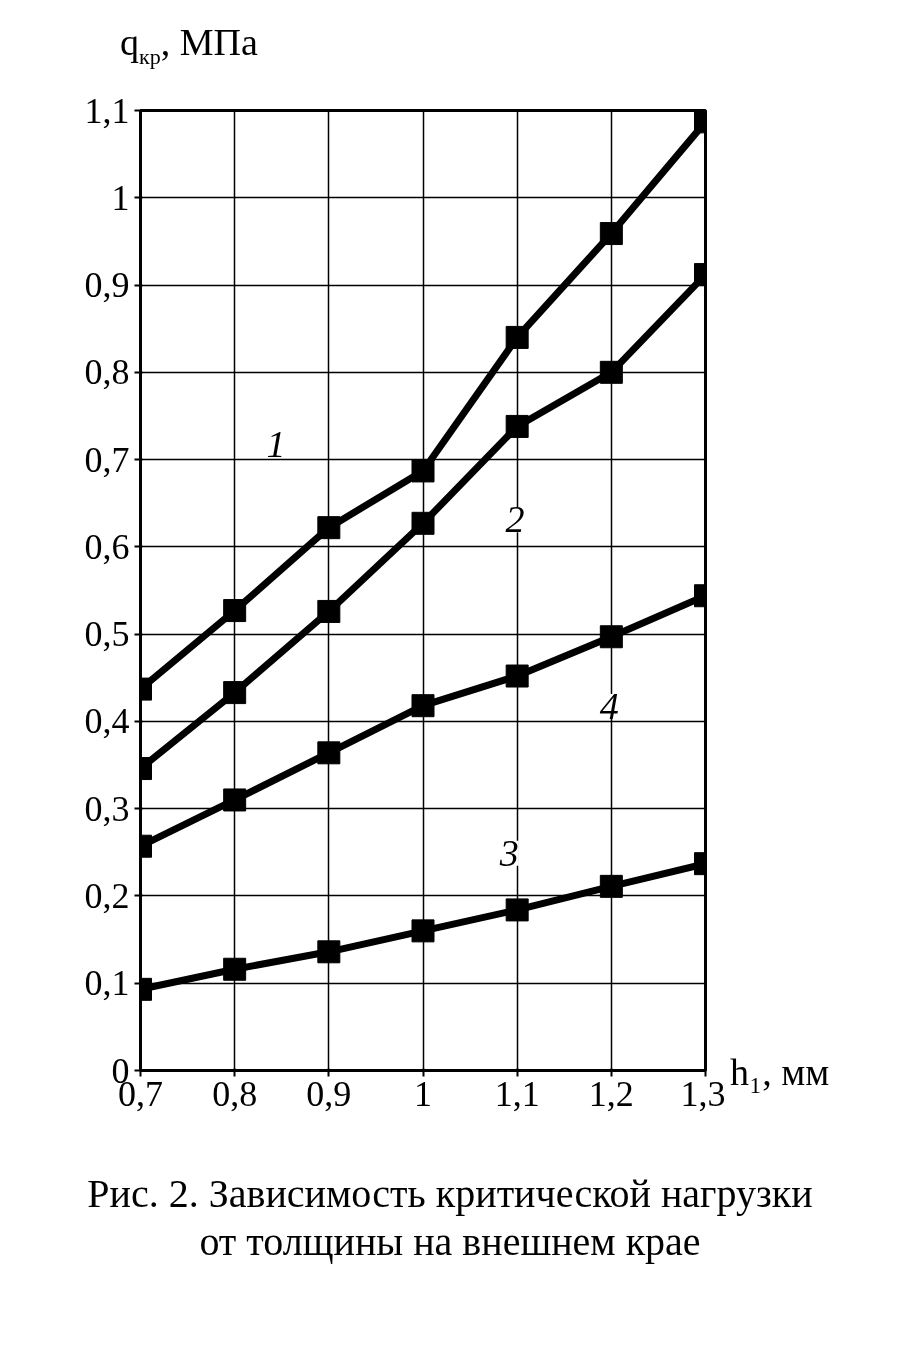  Describe the element at coordinates (609, 705) in the screenshot. I see `series-label: 4` at that location.